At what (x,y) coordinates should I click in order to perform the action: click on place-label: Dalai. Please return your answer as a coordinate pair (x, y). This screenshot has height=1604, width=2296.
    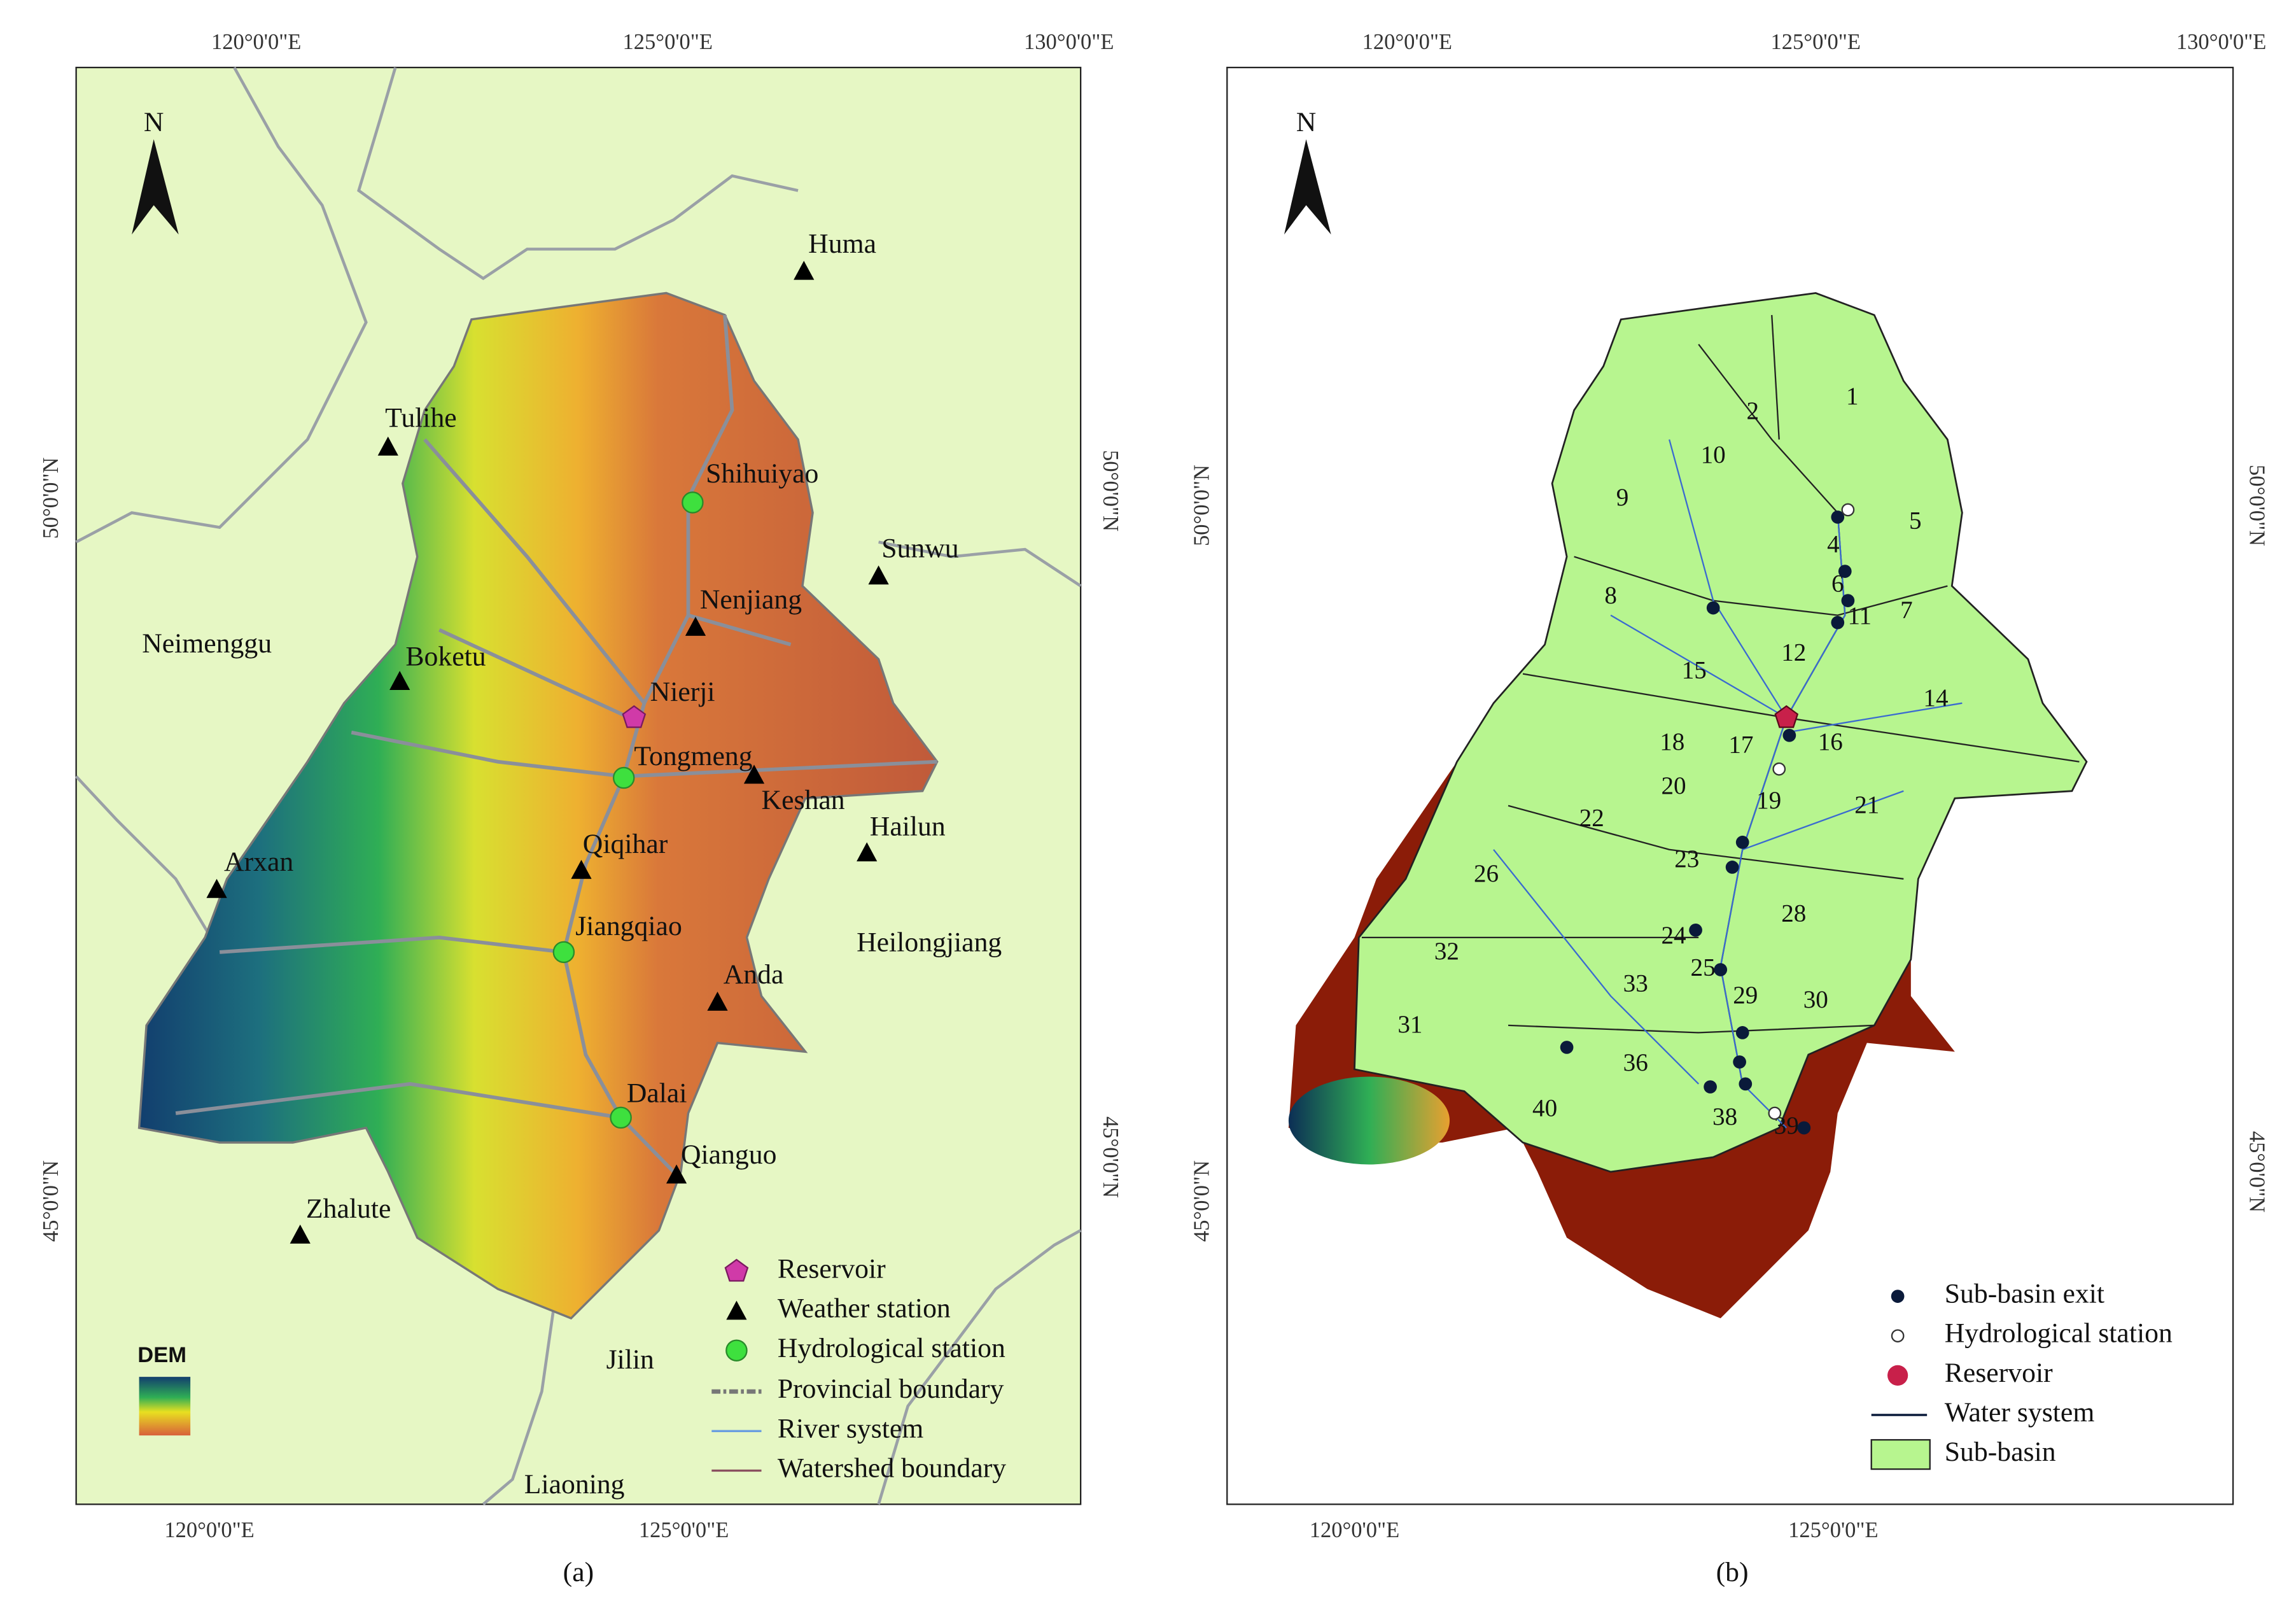
    Looking at the image, I should click on (657, 1093).